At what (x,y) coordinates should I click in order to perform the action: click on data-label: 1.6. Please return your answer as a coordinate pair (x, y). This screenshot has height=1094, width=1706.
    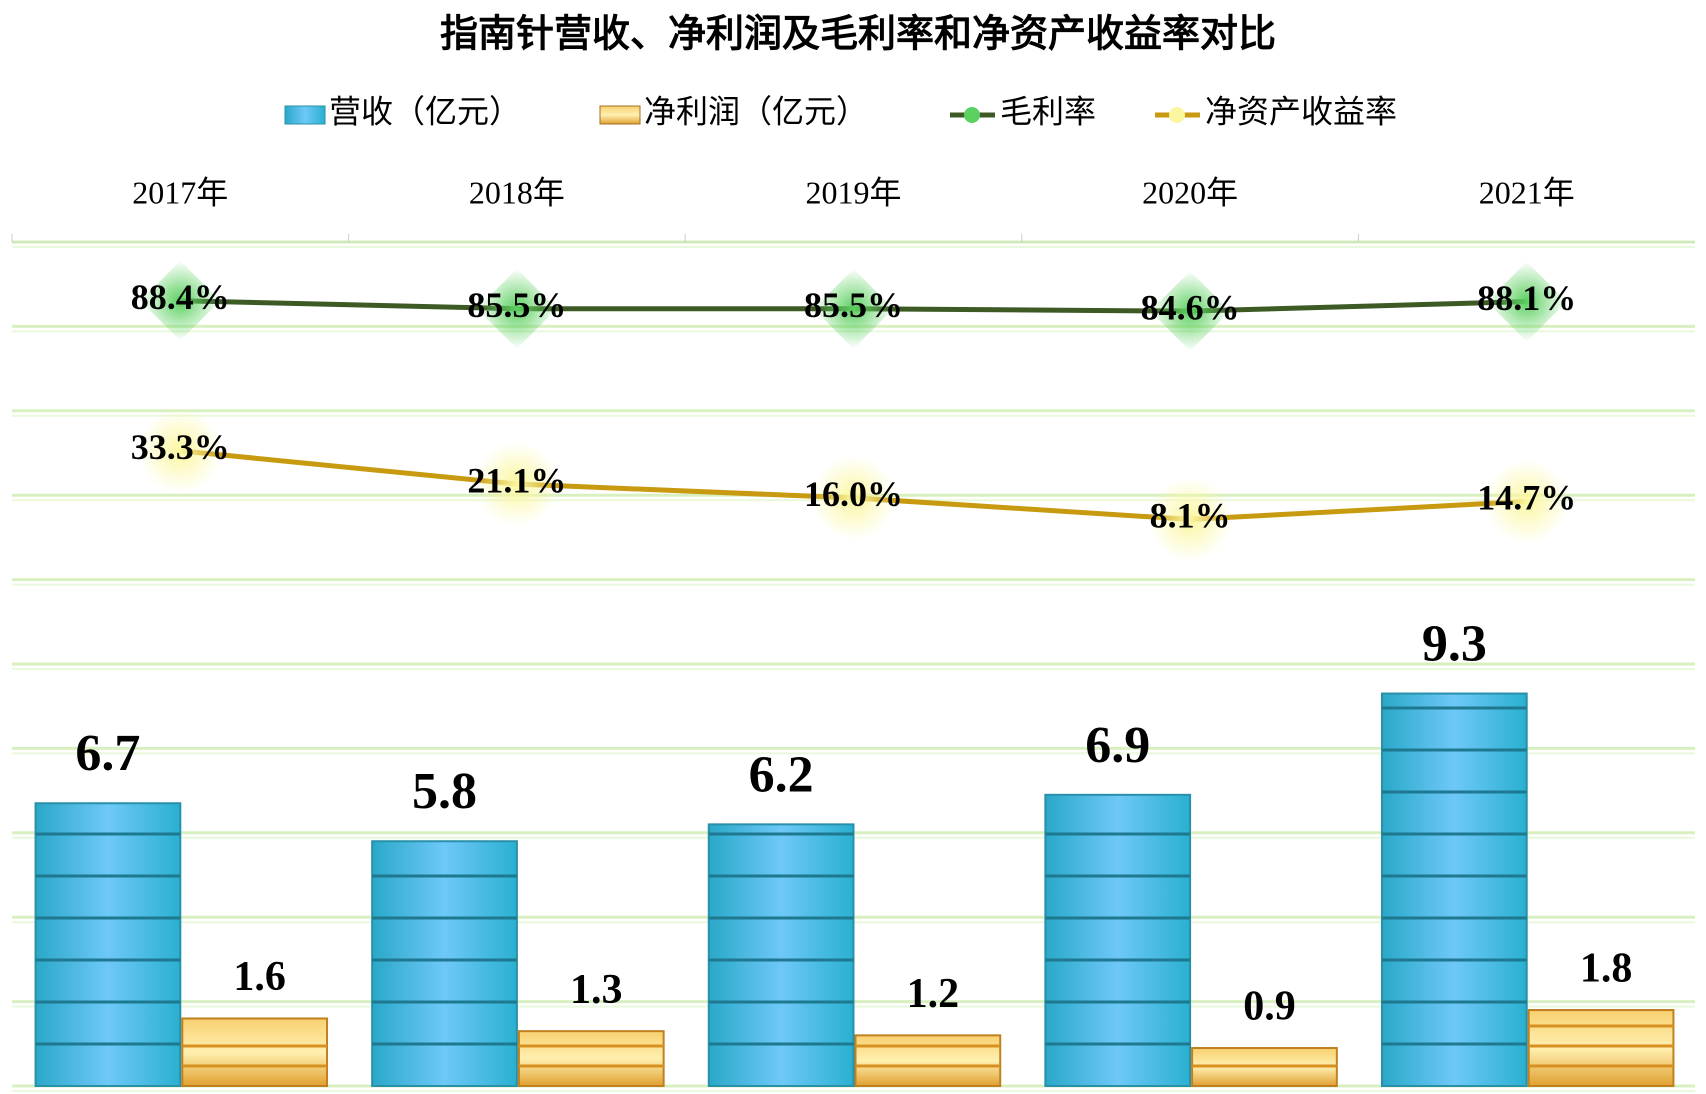
    Looking at the image, I should click on (259, 977).